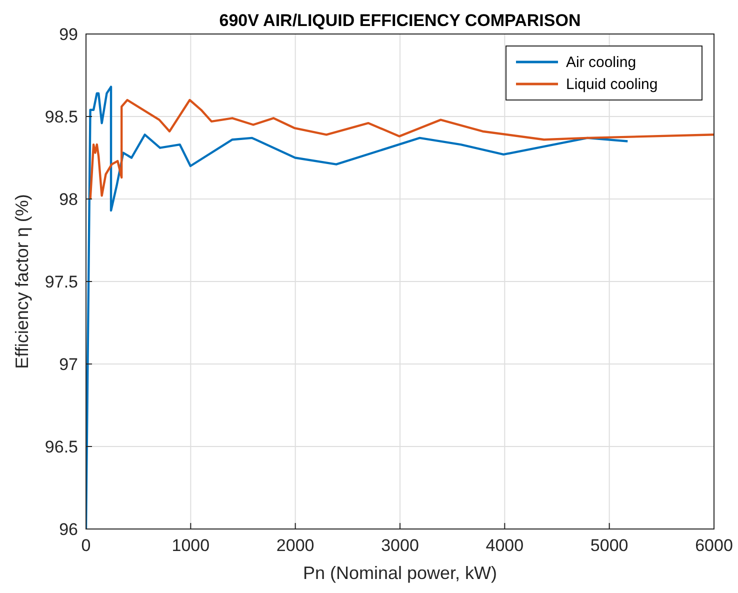  What do you see at coordinates (505, 545) in the screenshot?
I see `x-tick-label: 4000` at bounding box center [505, 545].